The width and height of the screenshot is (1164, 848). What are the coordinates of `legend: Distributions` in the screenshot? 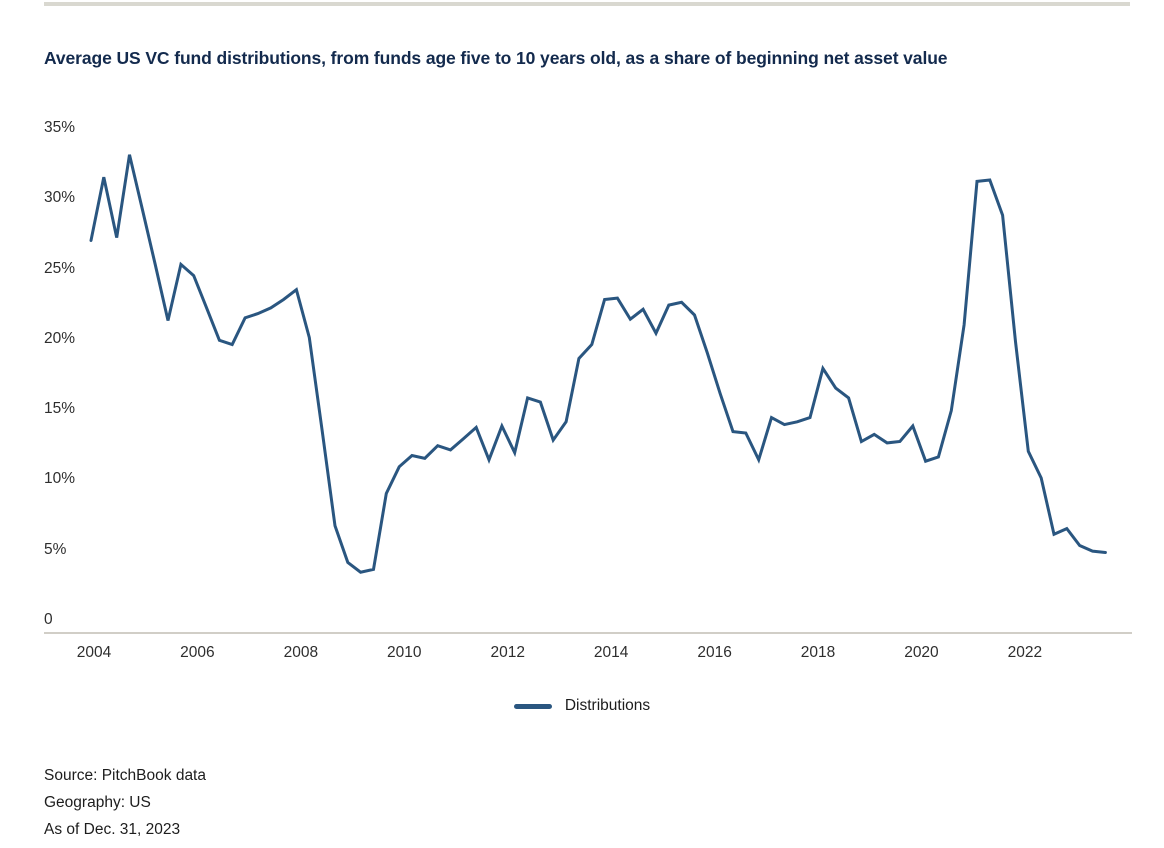 It's located at (582, 706).